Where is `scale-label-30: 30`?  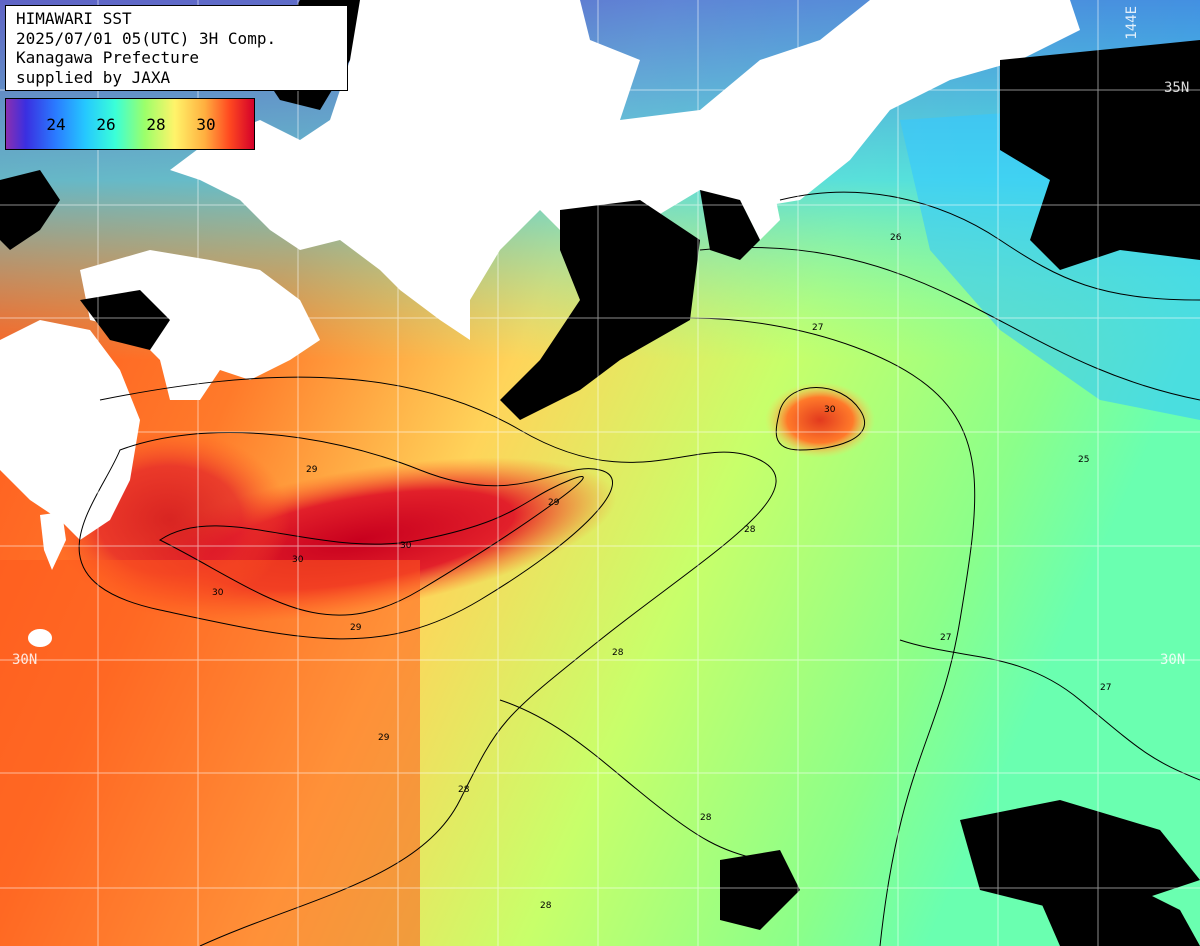 scale-label-30: 30 is located at coordinates (206, 124).